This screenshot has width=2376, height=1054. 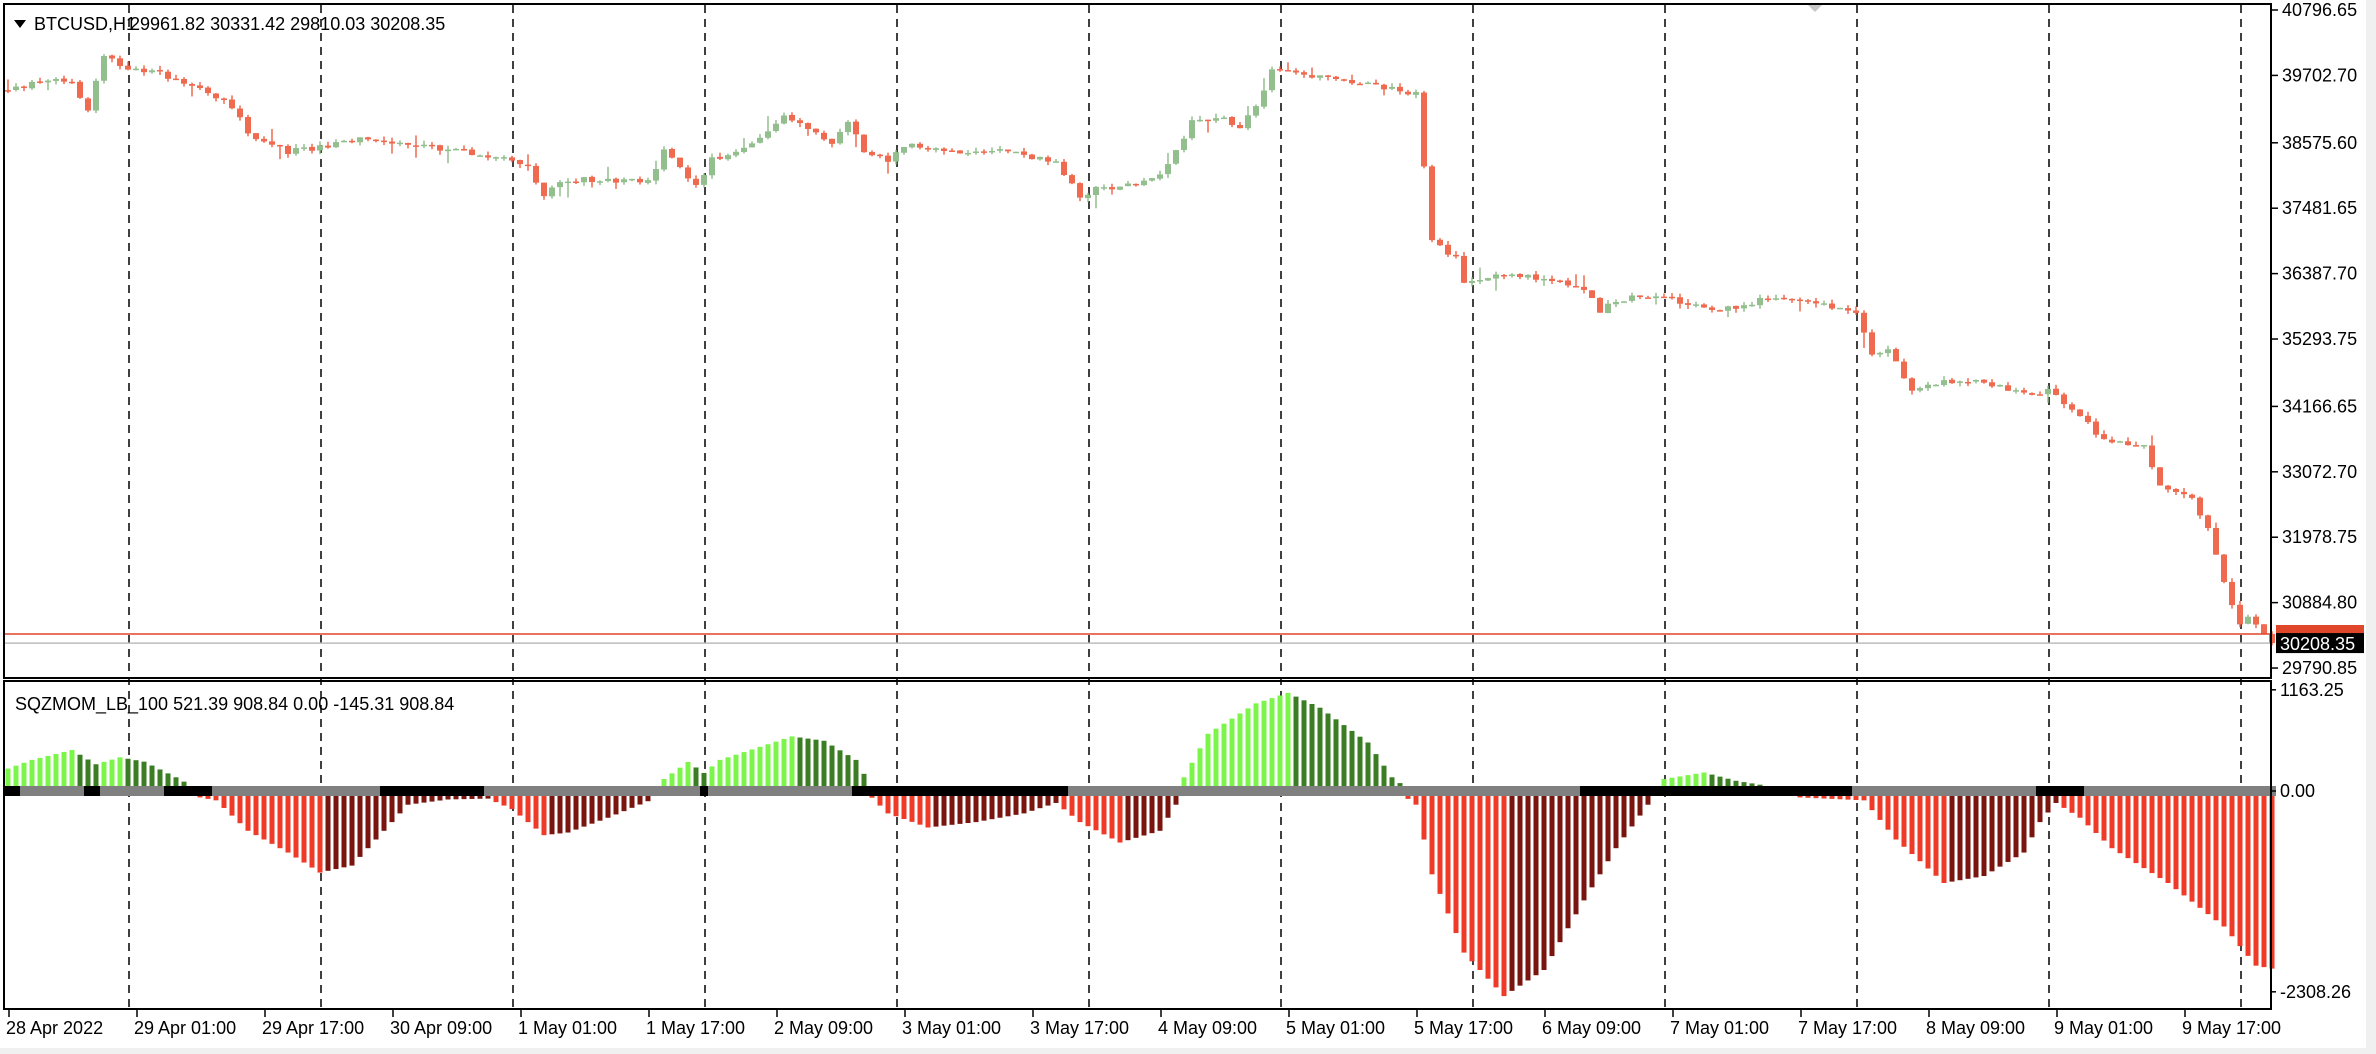 I want to click on chart-shift-marker-icon, so click(x=1815, y=8).